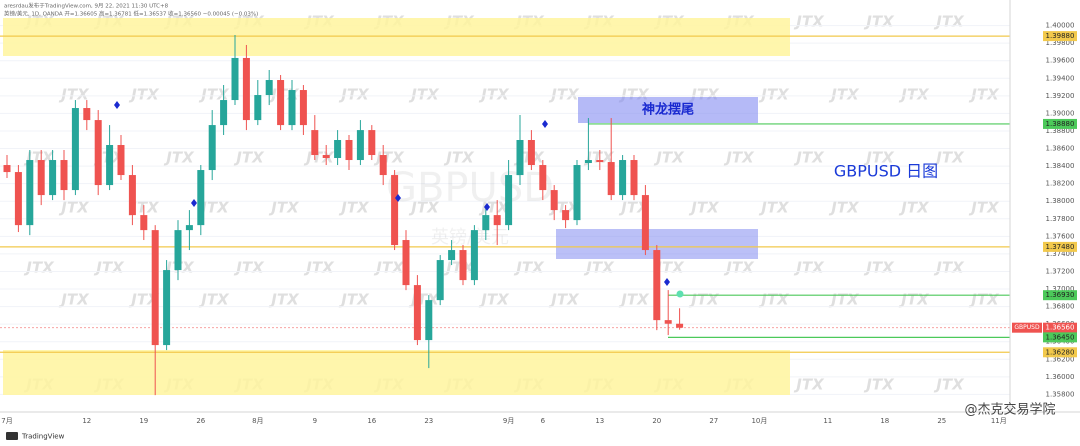  I want to click on x-tick-label: 11, so click(827, 421).